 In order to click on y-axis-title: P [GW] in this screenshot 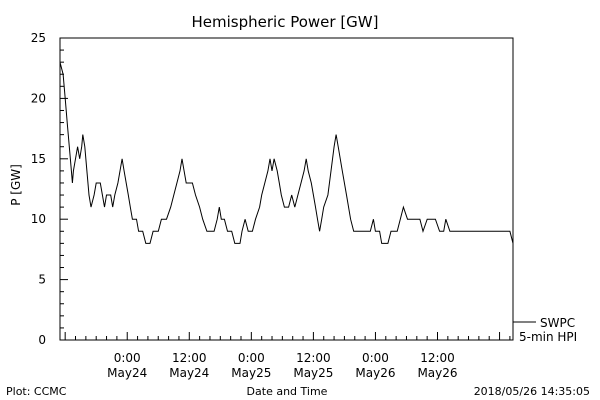, I will do `click(16, 185)`.